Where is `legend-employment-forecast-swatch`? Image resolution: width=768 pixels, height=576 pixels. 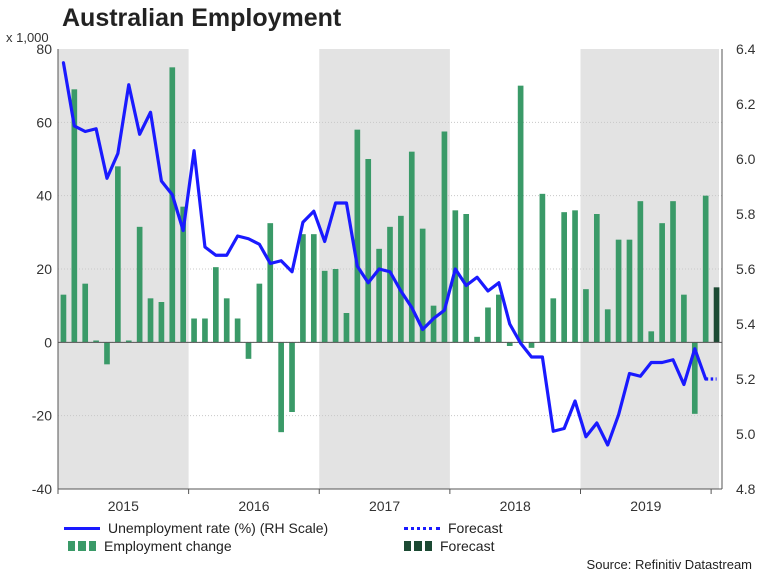
legend-employment-forecast-swatch is located at coordinates (418, 546).